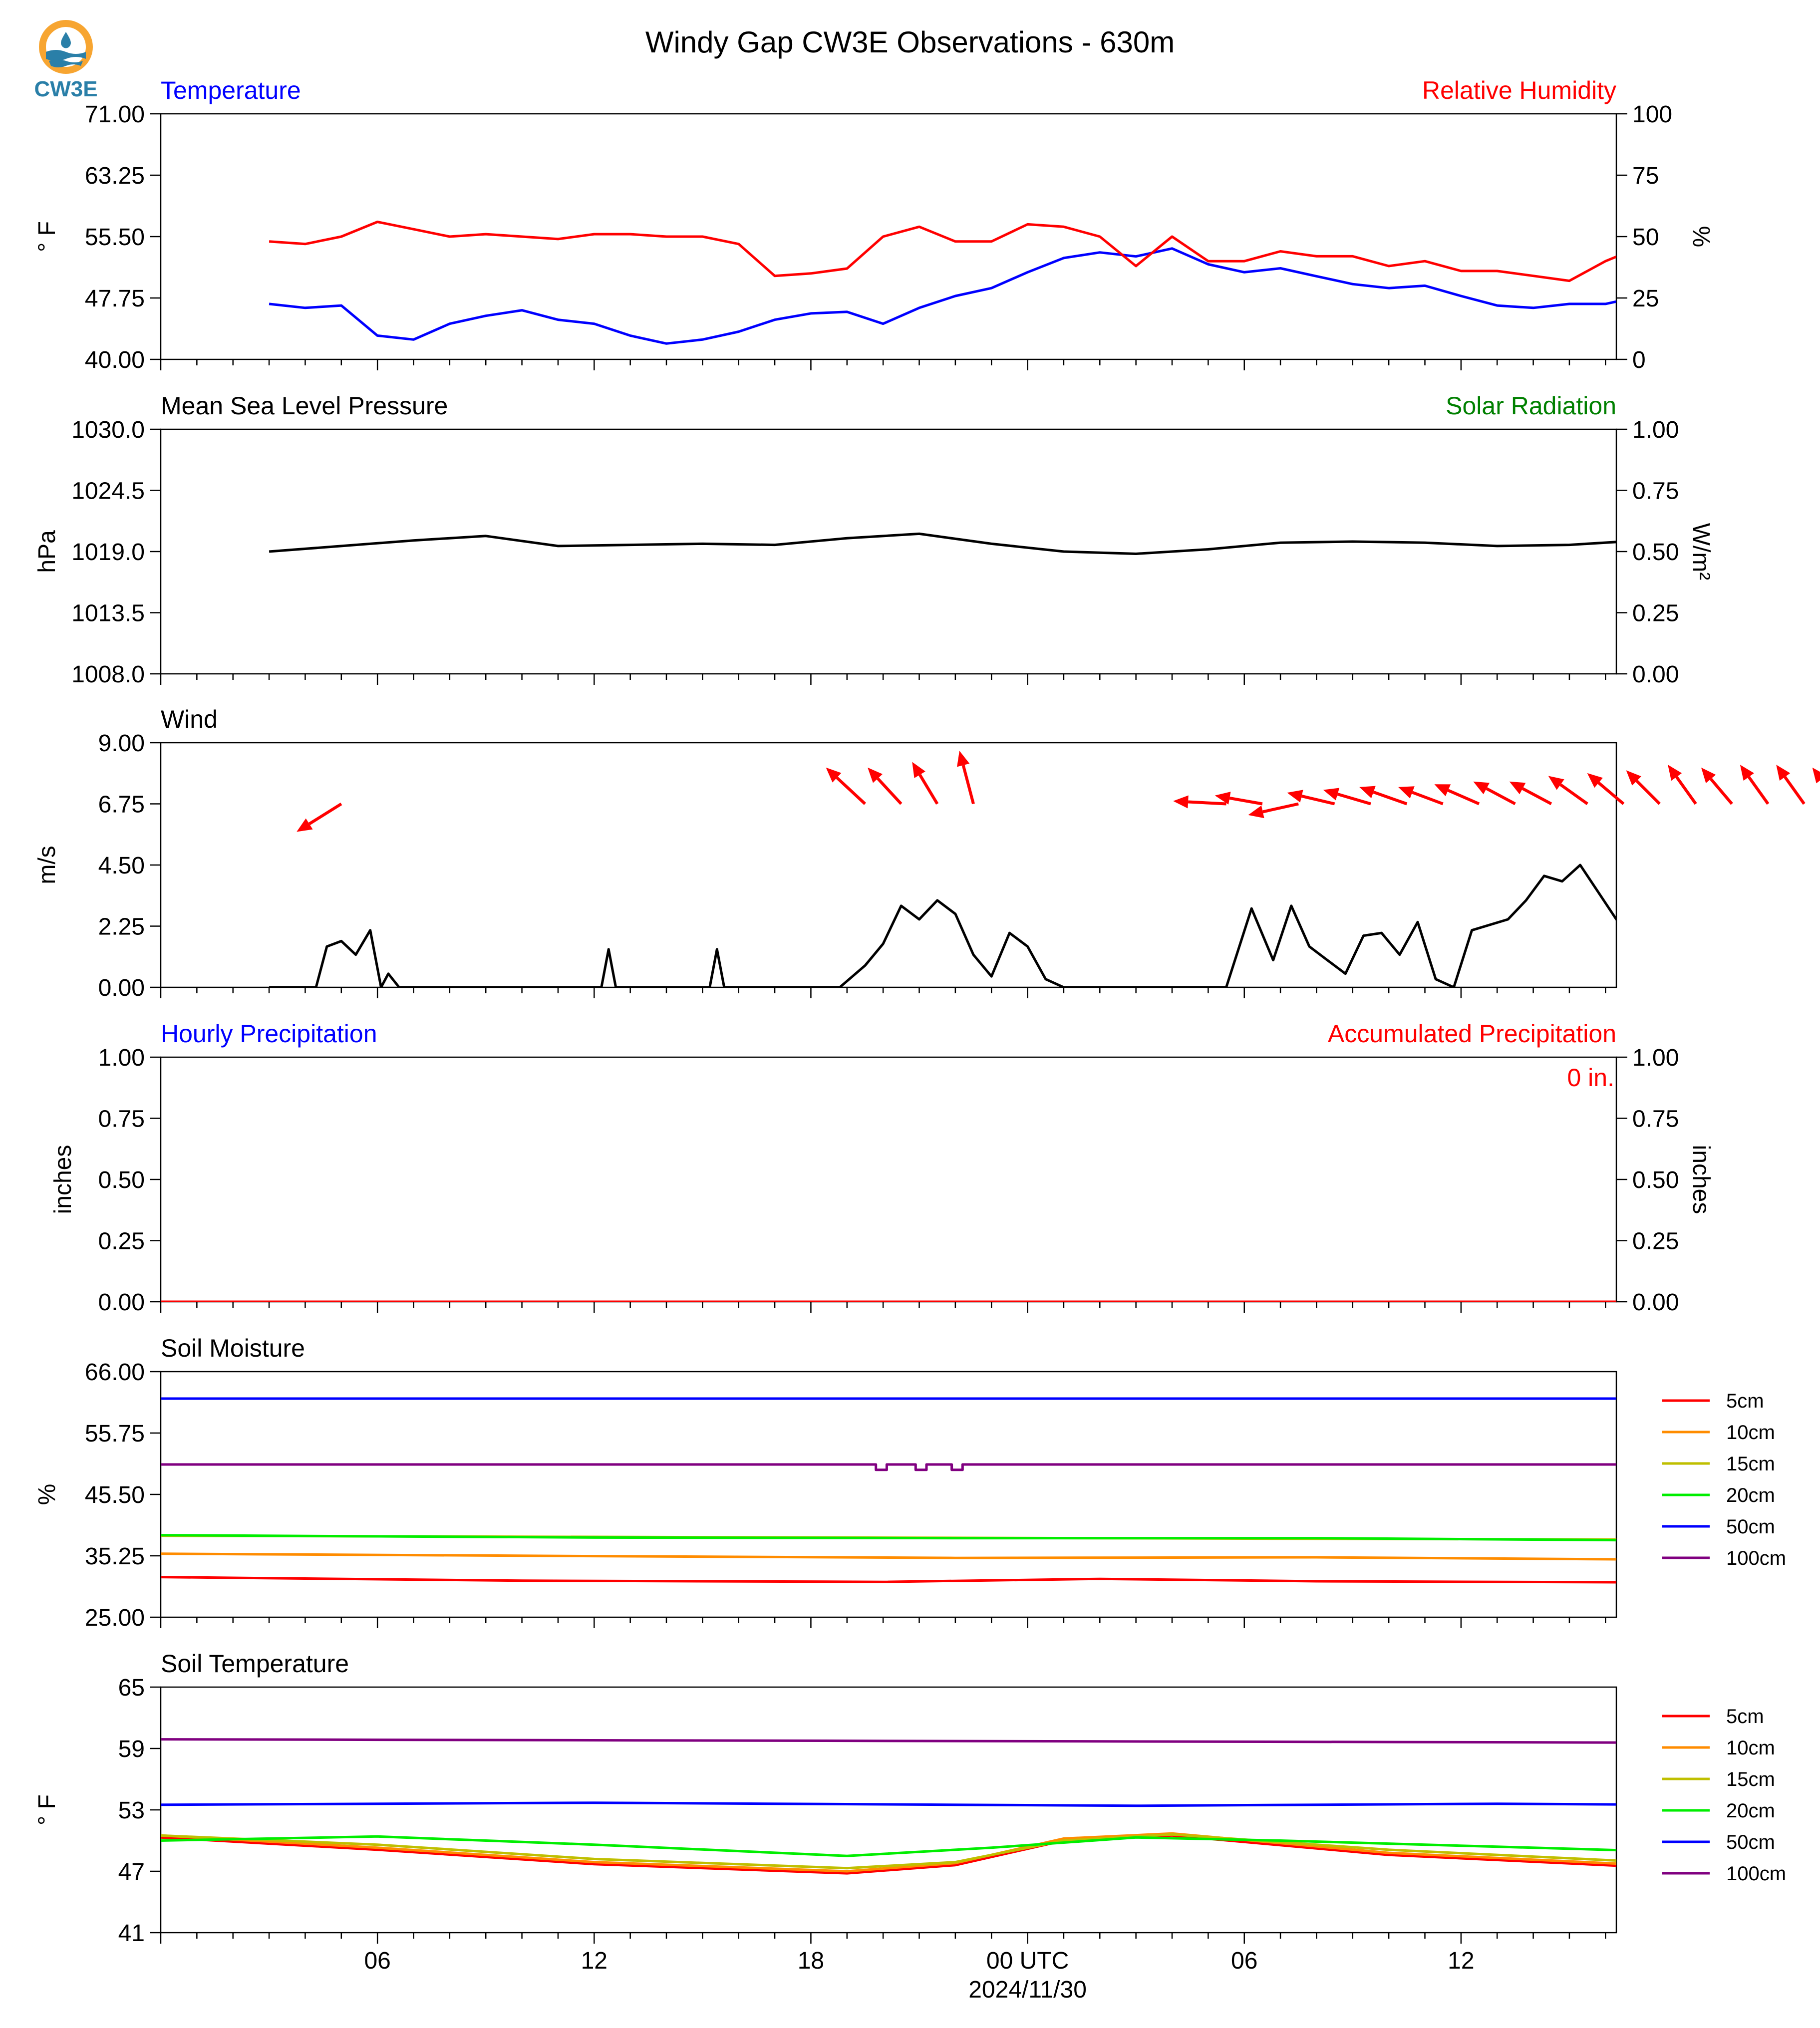 The height and width of the screenshot is (2028, 1820). What do you see at coordinates (1244, 1961) in the screenshot?
I see `x-tick-label: 06` at bounding box center [1244, 1961].